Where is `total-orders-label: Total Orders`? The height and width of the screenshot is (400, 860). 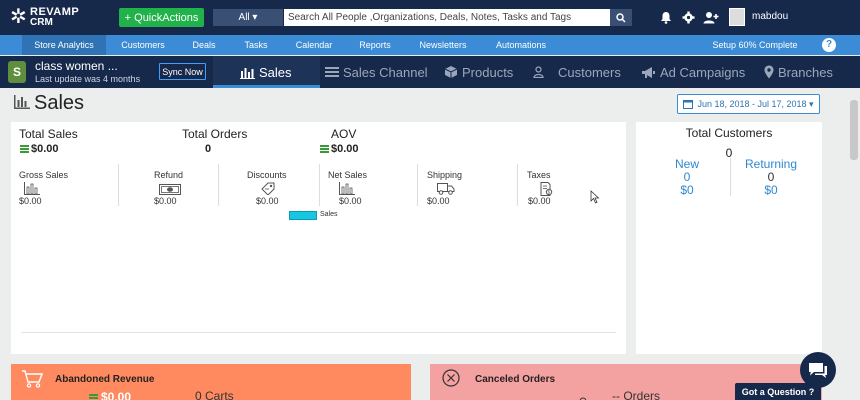 total-orders-label: Total Orders is located at coordinates (215, 134).